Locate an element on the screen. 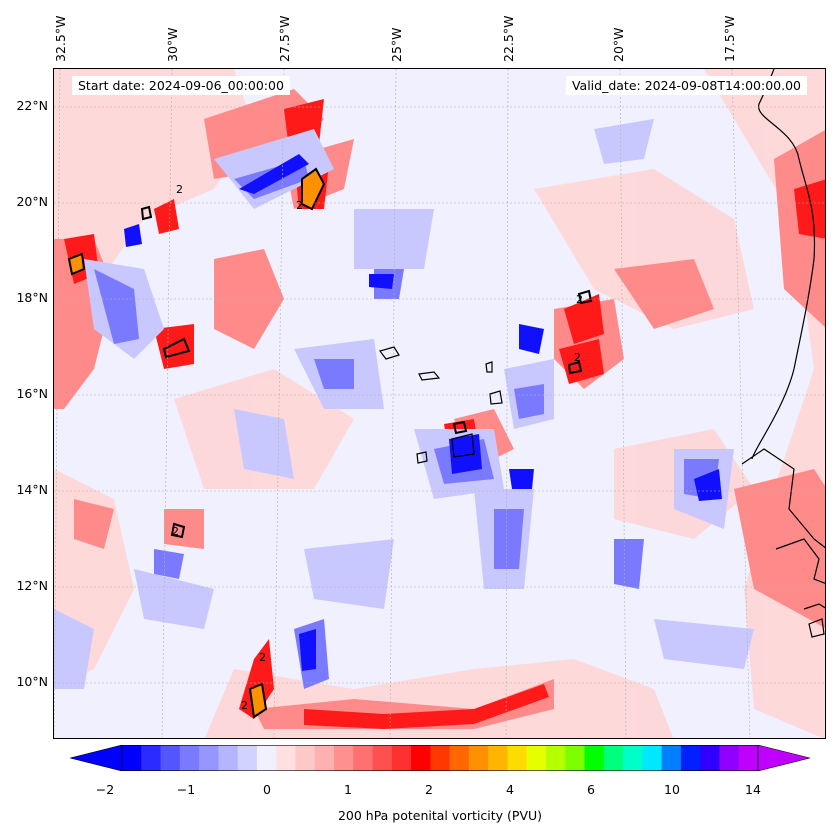  lat-label: 12°N is located at coordinates (32, 585).